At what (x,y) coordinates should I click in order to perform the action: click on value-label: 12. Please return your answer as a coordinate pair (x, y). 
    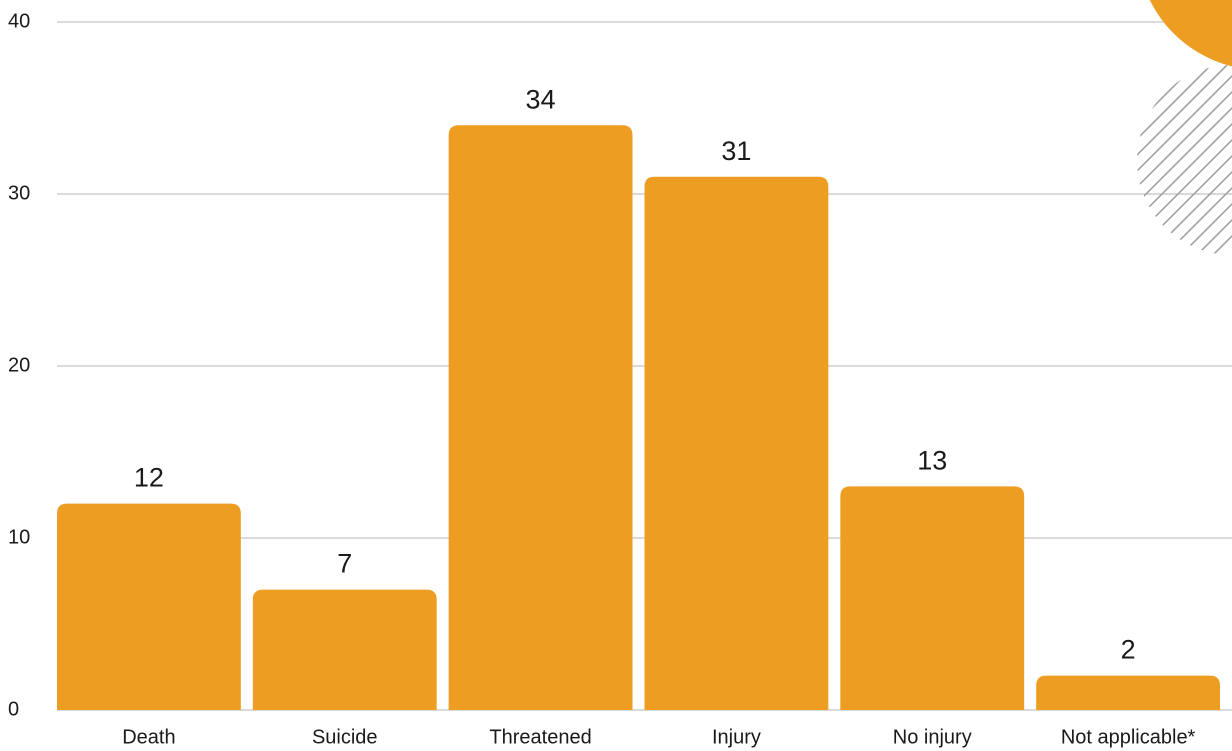
    Looking at the image, I should click on (149, 478).